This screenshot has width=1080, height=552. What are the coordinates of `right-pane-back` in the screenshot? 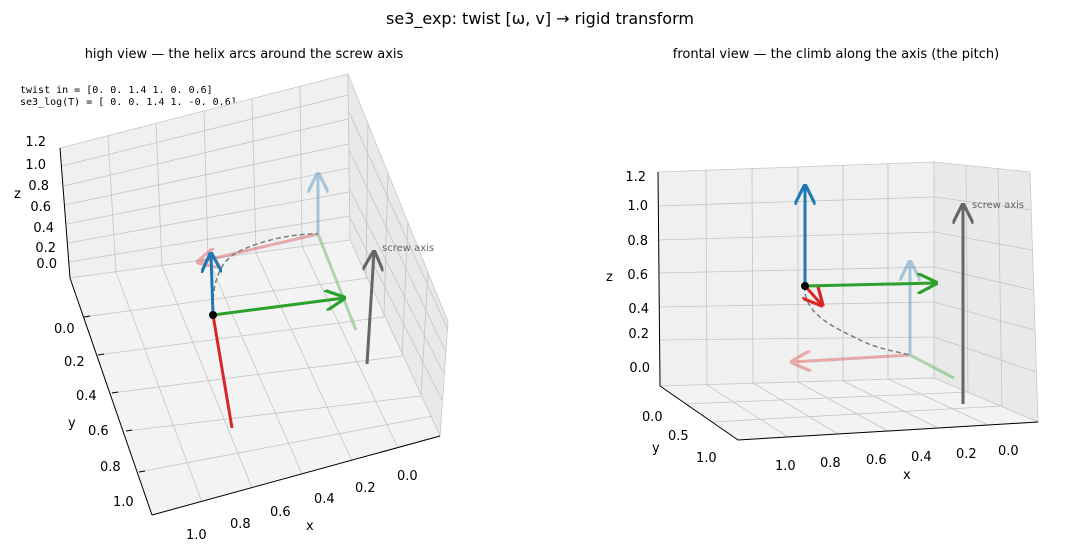 It's located at (796, 274).